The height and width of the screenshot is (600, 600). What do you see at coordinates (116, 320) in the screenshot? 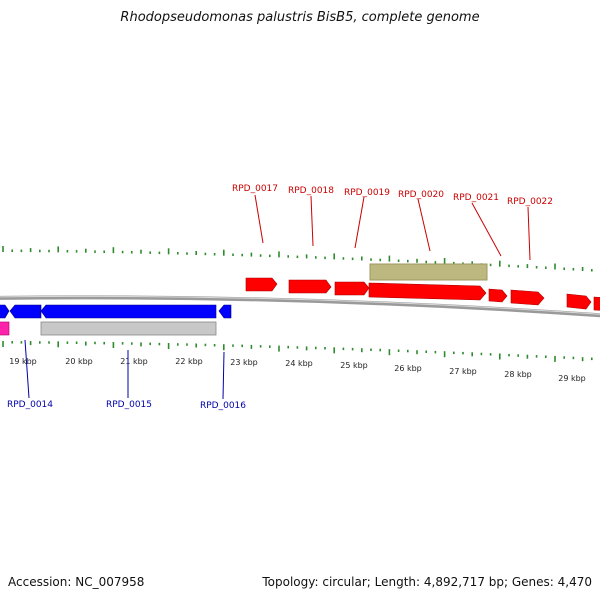
I see `reverse-strand-track` at bounding box center [116, 320].